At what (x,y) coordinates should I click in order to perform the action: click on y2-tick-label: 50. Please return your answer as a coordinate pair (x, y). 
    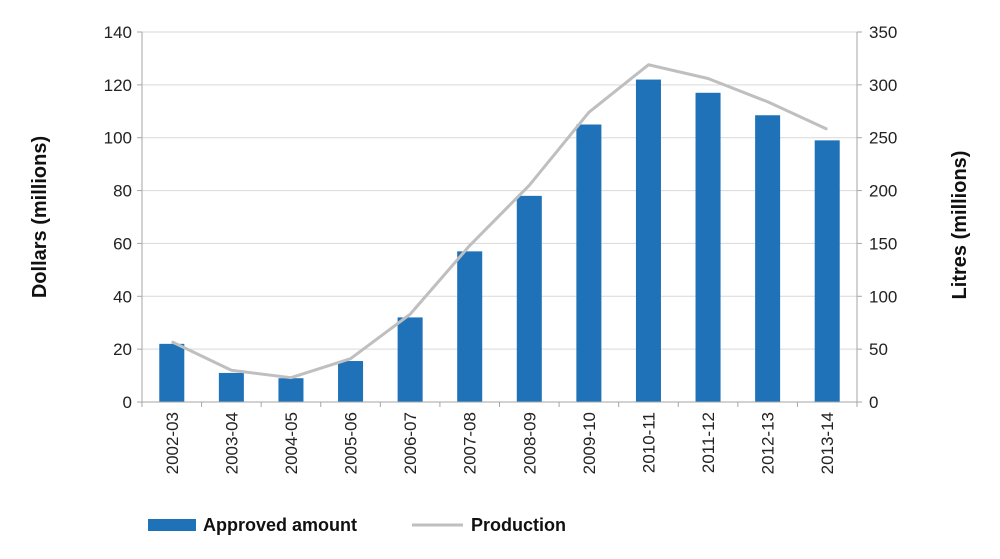
    Looking at the image, I should click on (878, 349).